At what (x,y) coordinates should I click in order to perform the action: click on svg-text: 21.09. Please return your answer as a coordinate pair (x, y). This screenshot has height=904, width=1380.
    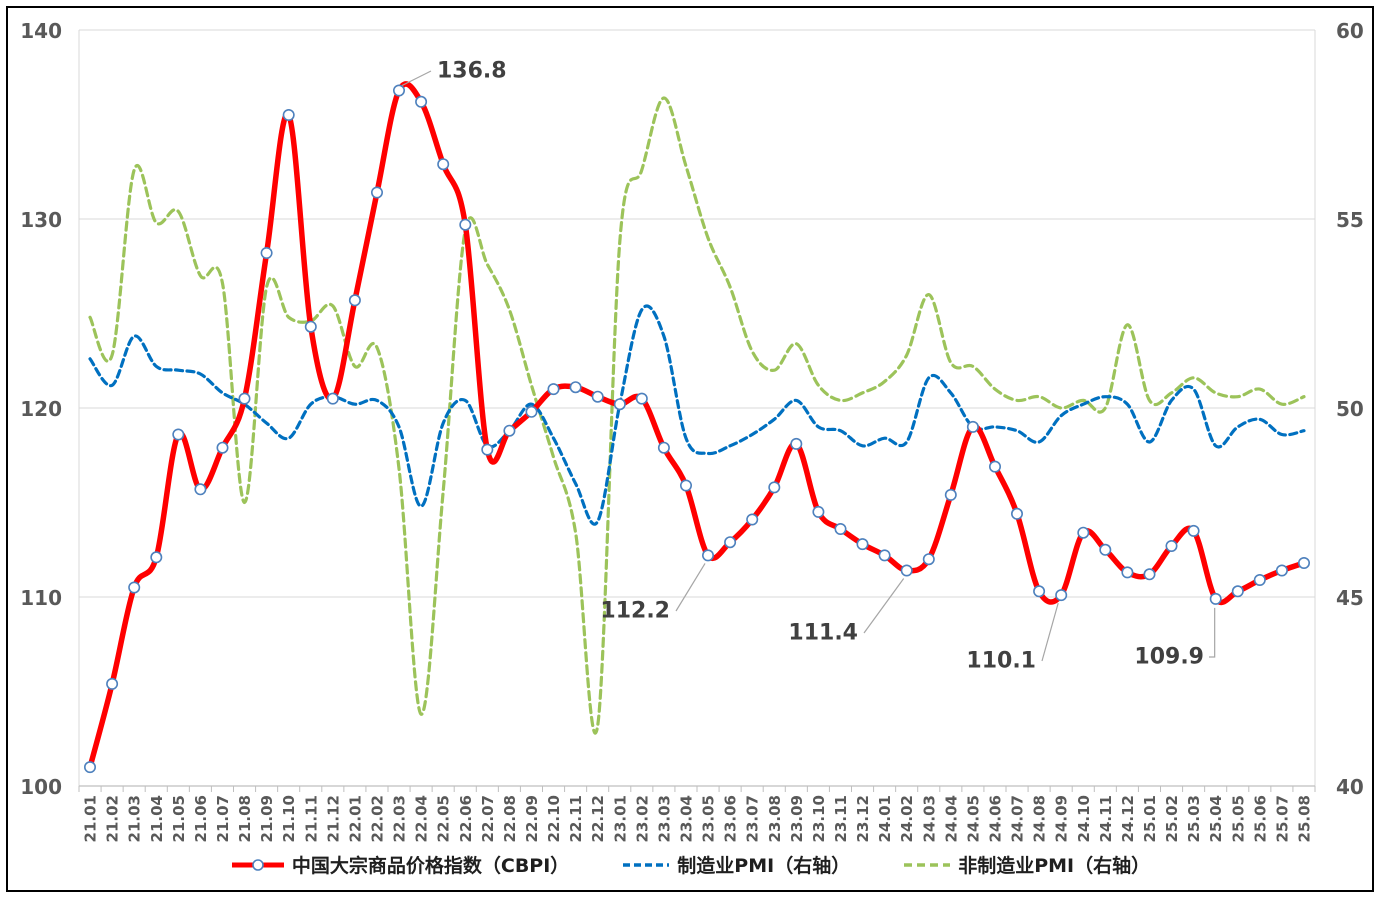
    Looking at the image, I should click on (267, 818).